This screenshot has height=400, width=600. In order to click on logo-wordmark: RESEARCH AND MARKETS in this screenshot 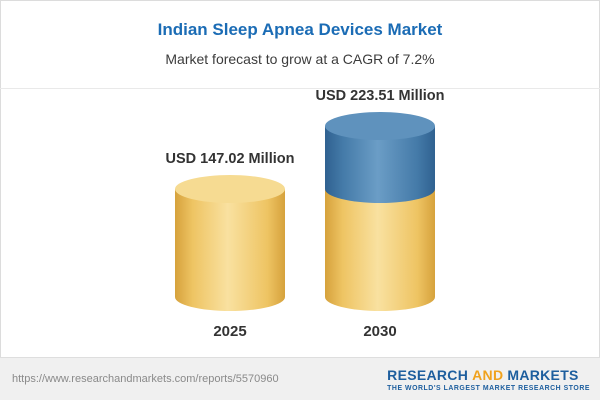, I will do `click(483, 375)`.